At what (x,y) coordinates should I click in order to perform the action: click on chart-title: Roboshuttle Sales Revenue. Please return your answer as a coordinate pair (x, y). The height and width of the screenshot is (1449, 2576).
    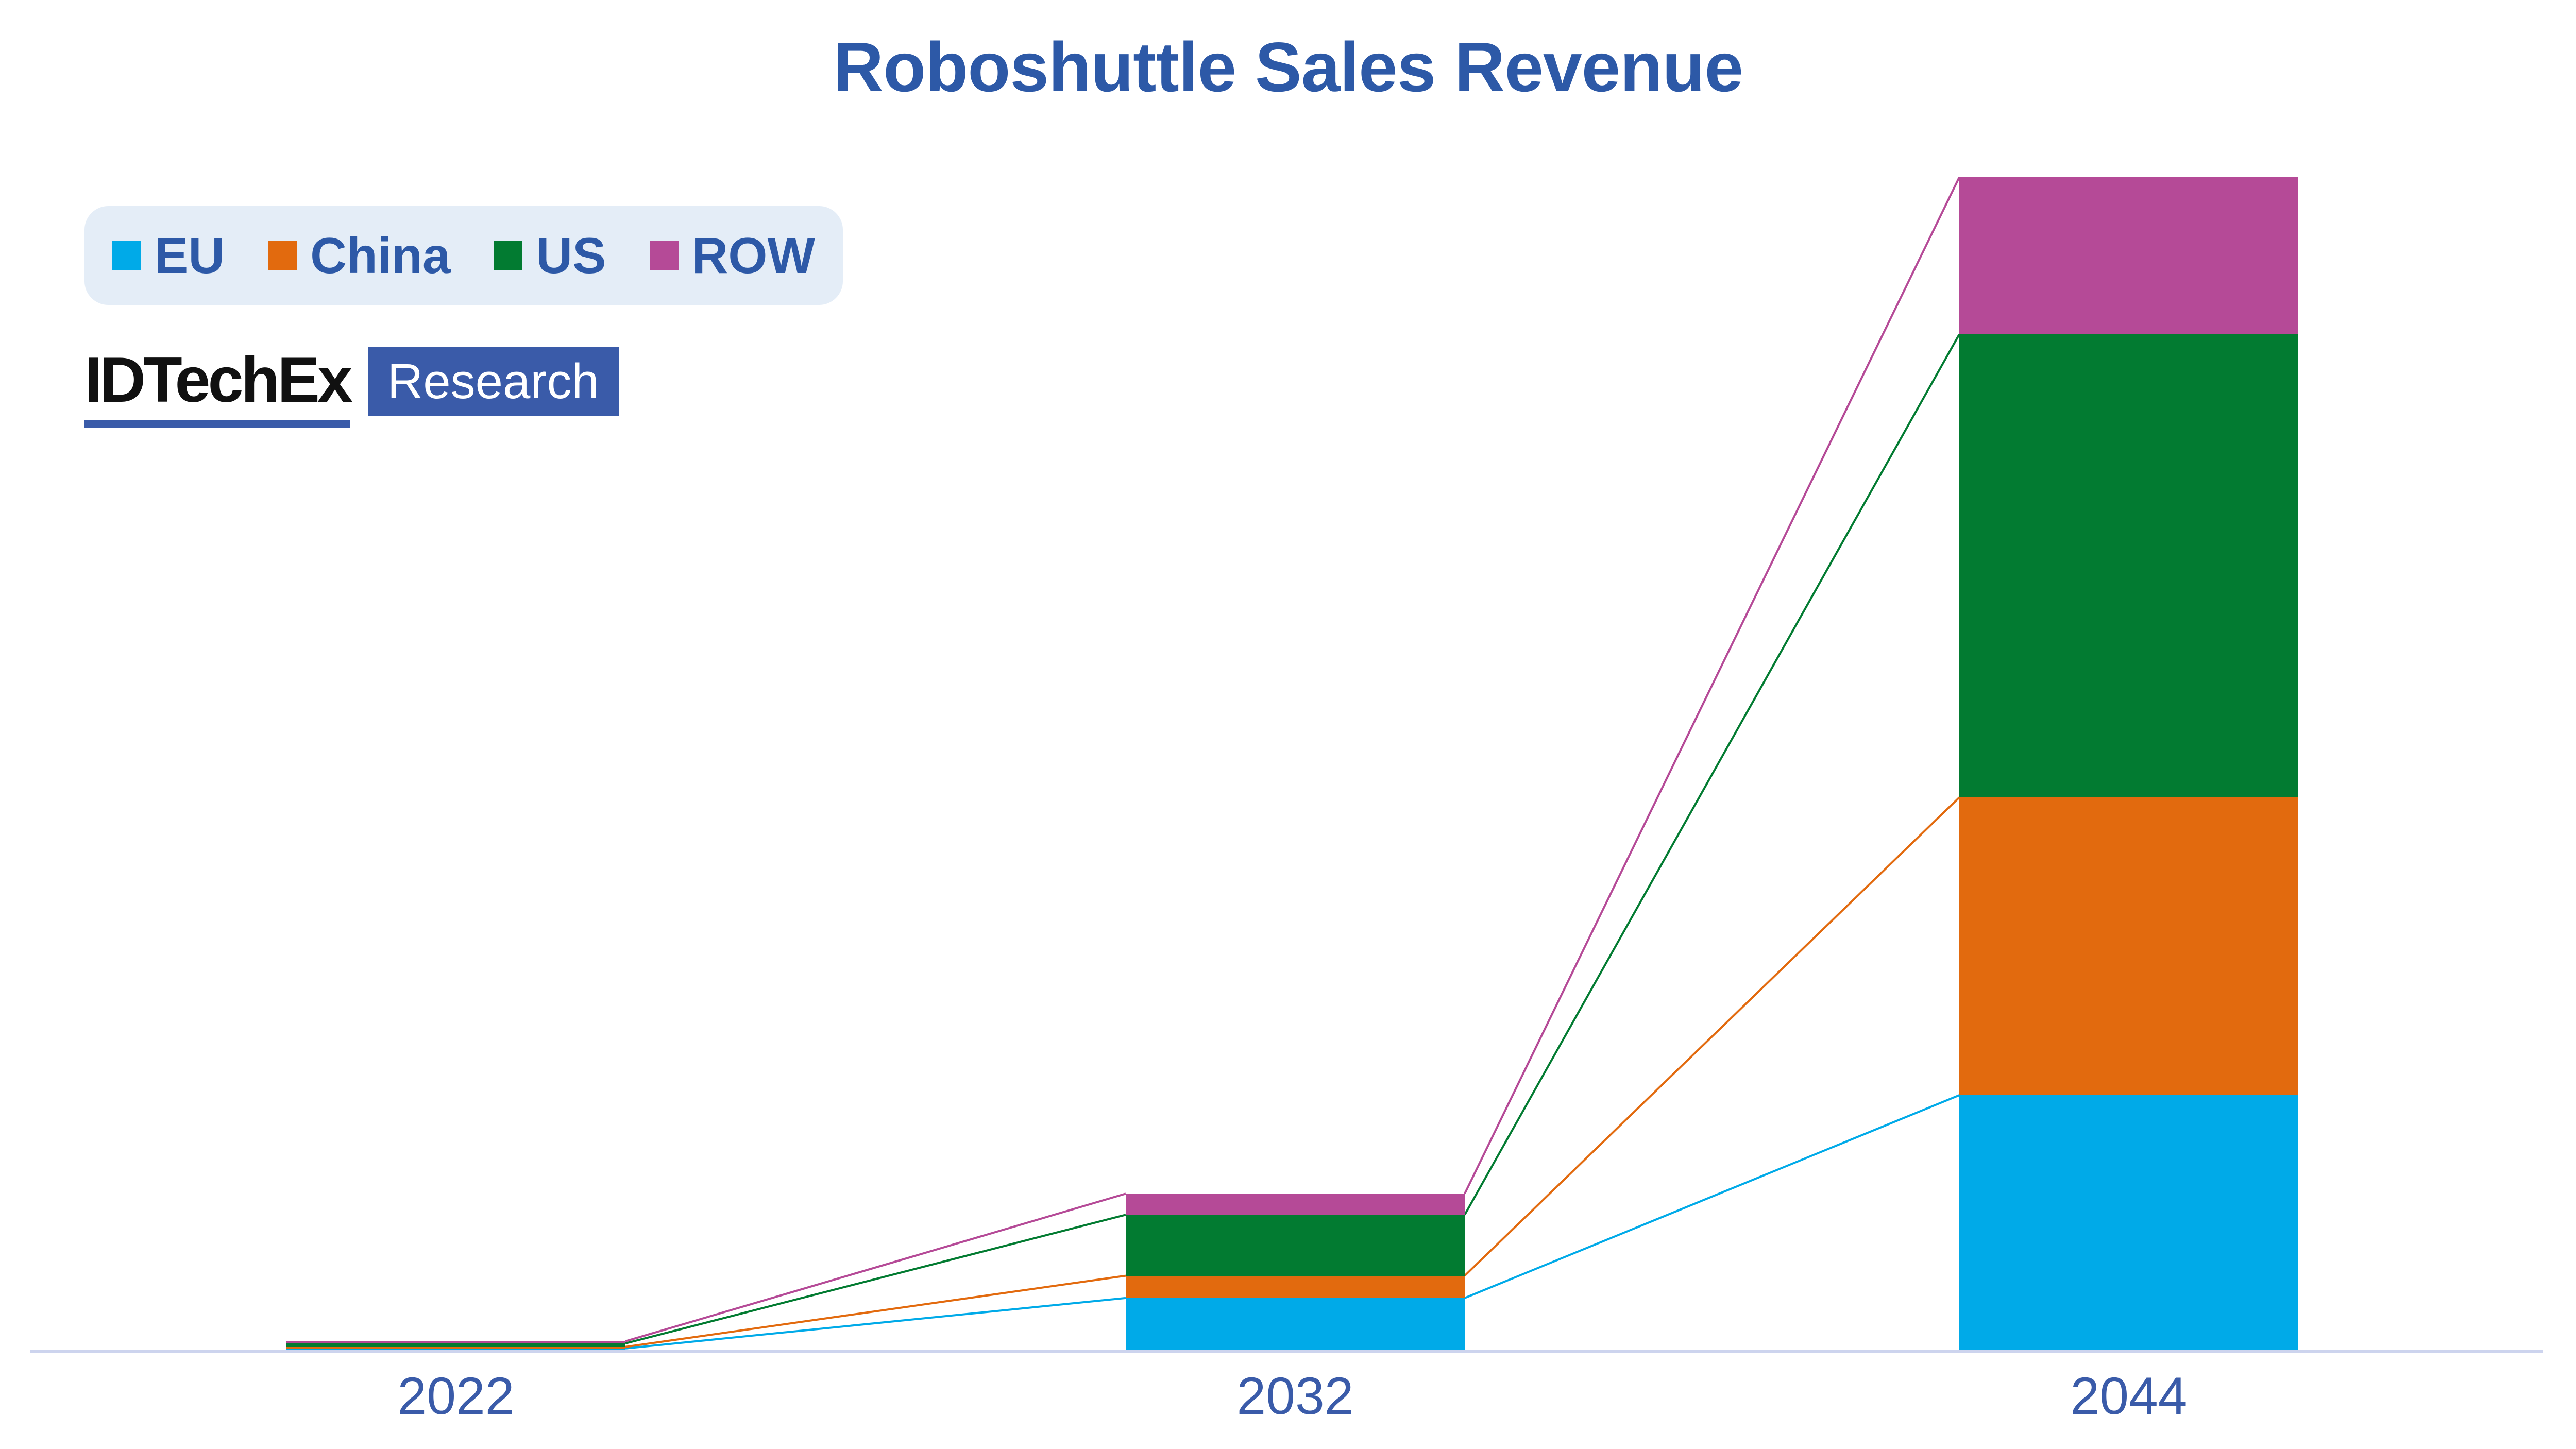
    Looking at the image, I should click on (1288, 67).